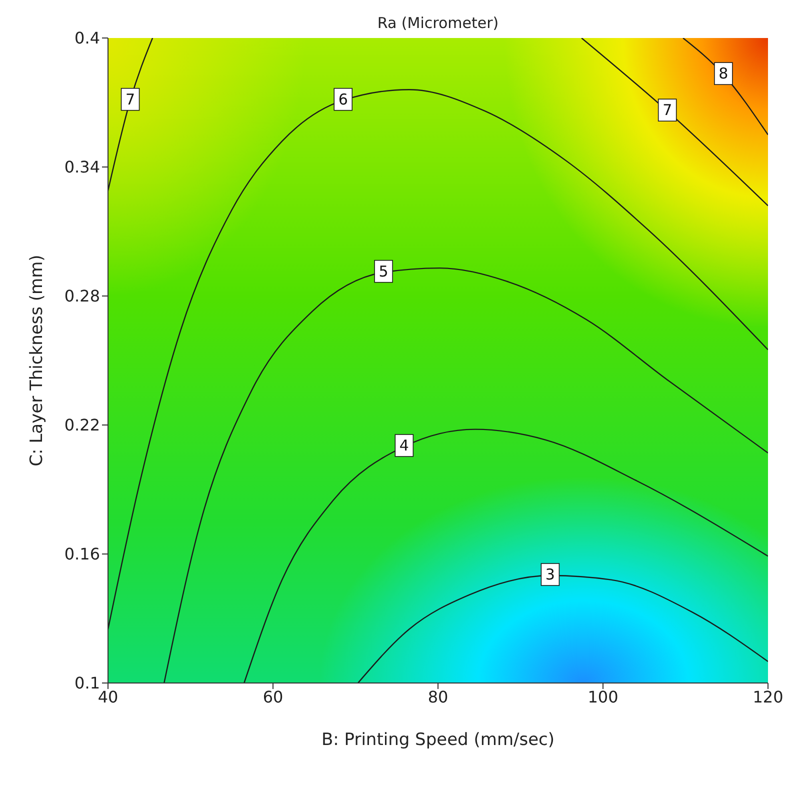  What do you see at coordinates (383, 271) in the screenshot?
I see `series-label: 5` at bounding box center [383, 271].